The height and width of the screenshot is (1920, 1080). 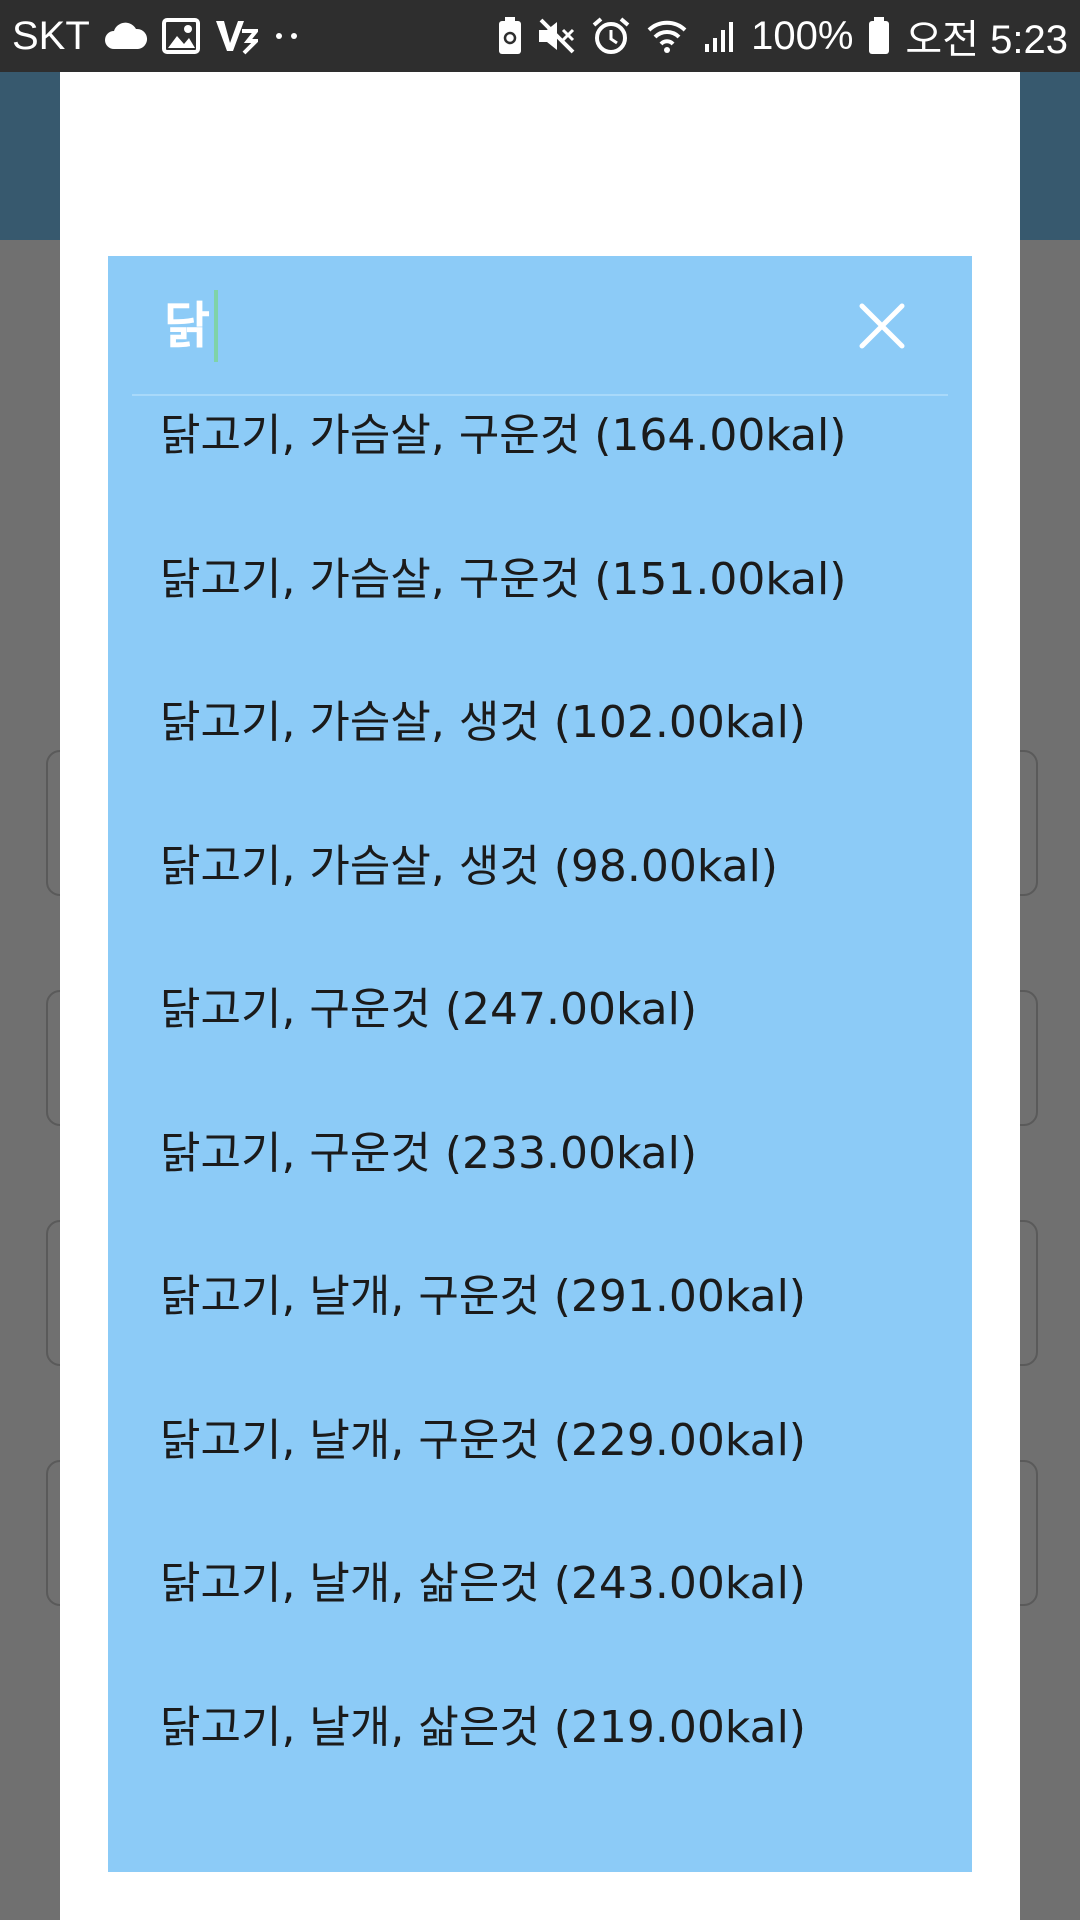 I want to click on wifi-icon, so click(x=667, y=36).